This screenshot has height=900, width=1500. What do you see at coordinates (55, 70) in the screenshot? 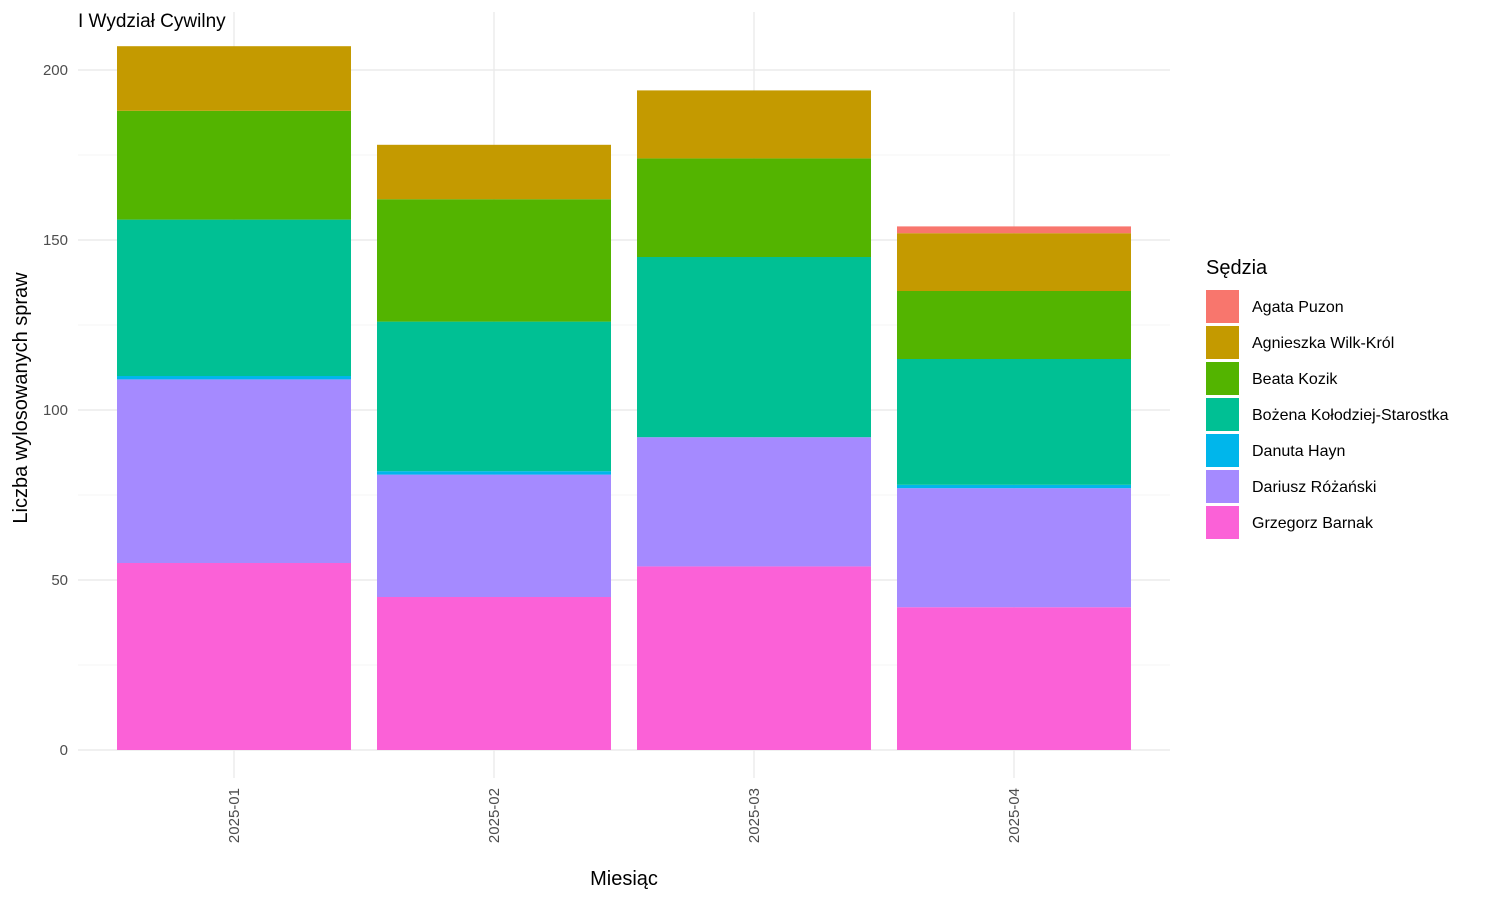
I see `y-tick-label: 200` at bounding box center [55, 70].